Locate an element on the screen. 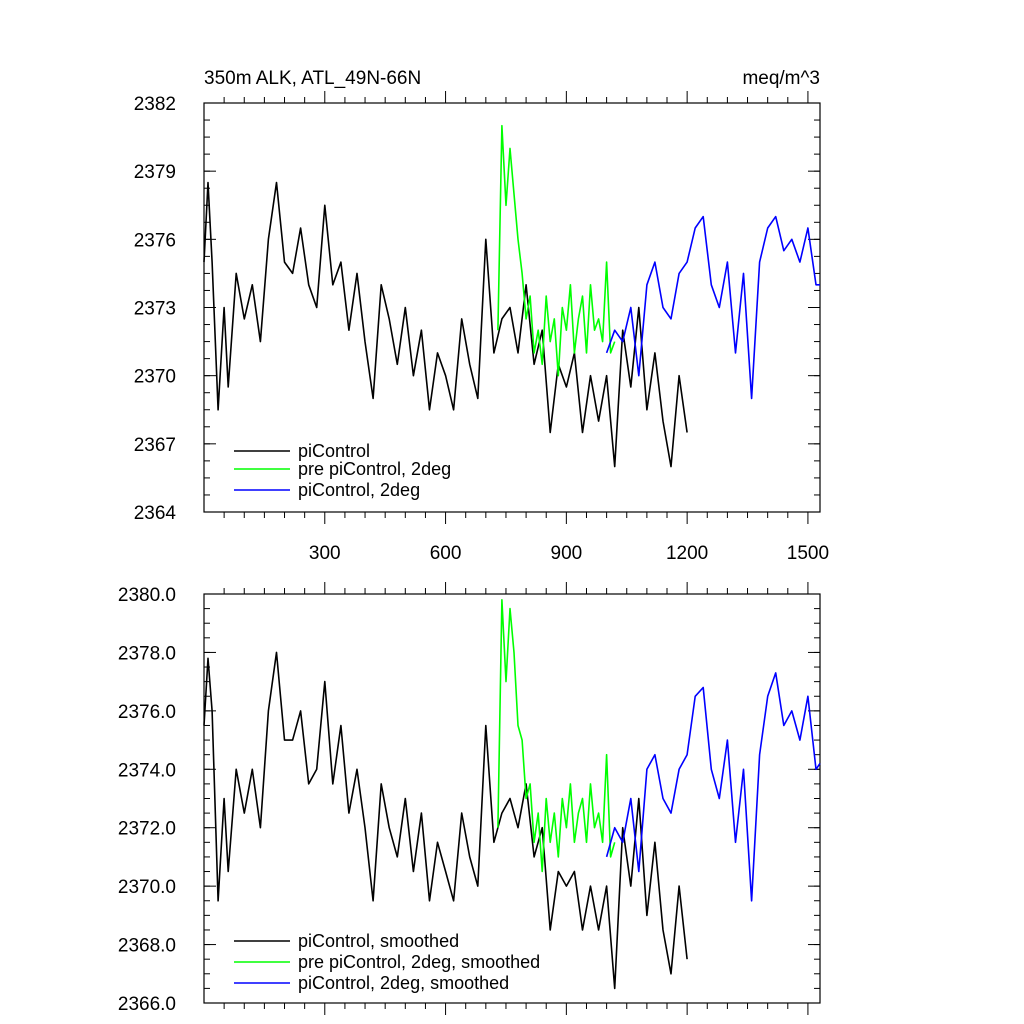 The width and height of the screenshot is (1024, 1024). x-tick-label: 1200 is located at coordinates (687, 553).